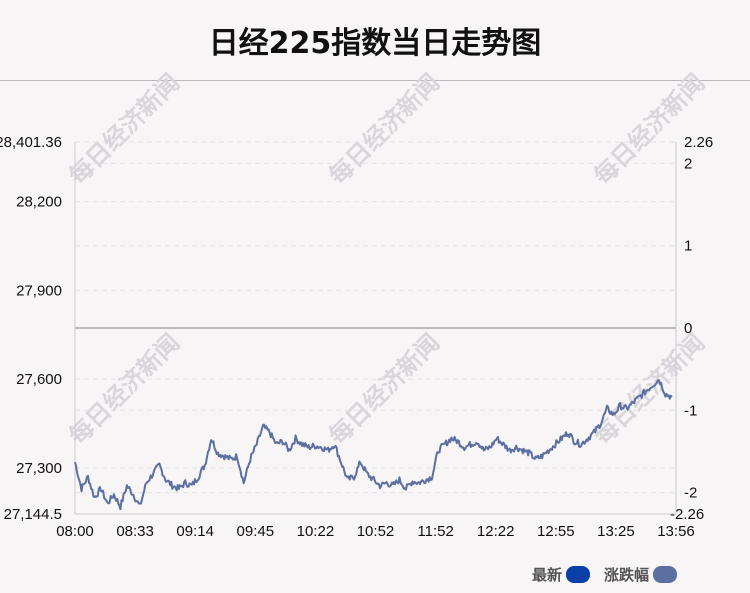 The height and width of the screenshot is (593, 750). What do you see at coordinates (376, 531) in the screenshot?
I see `x-tick-label: 10:52` at bounding box center [376, 531].